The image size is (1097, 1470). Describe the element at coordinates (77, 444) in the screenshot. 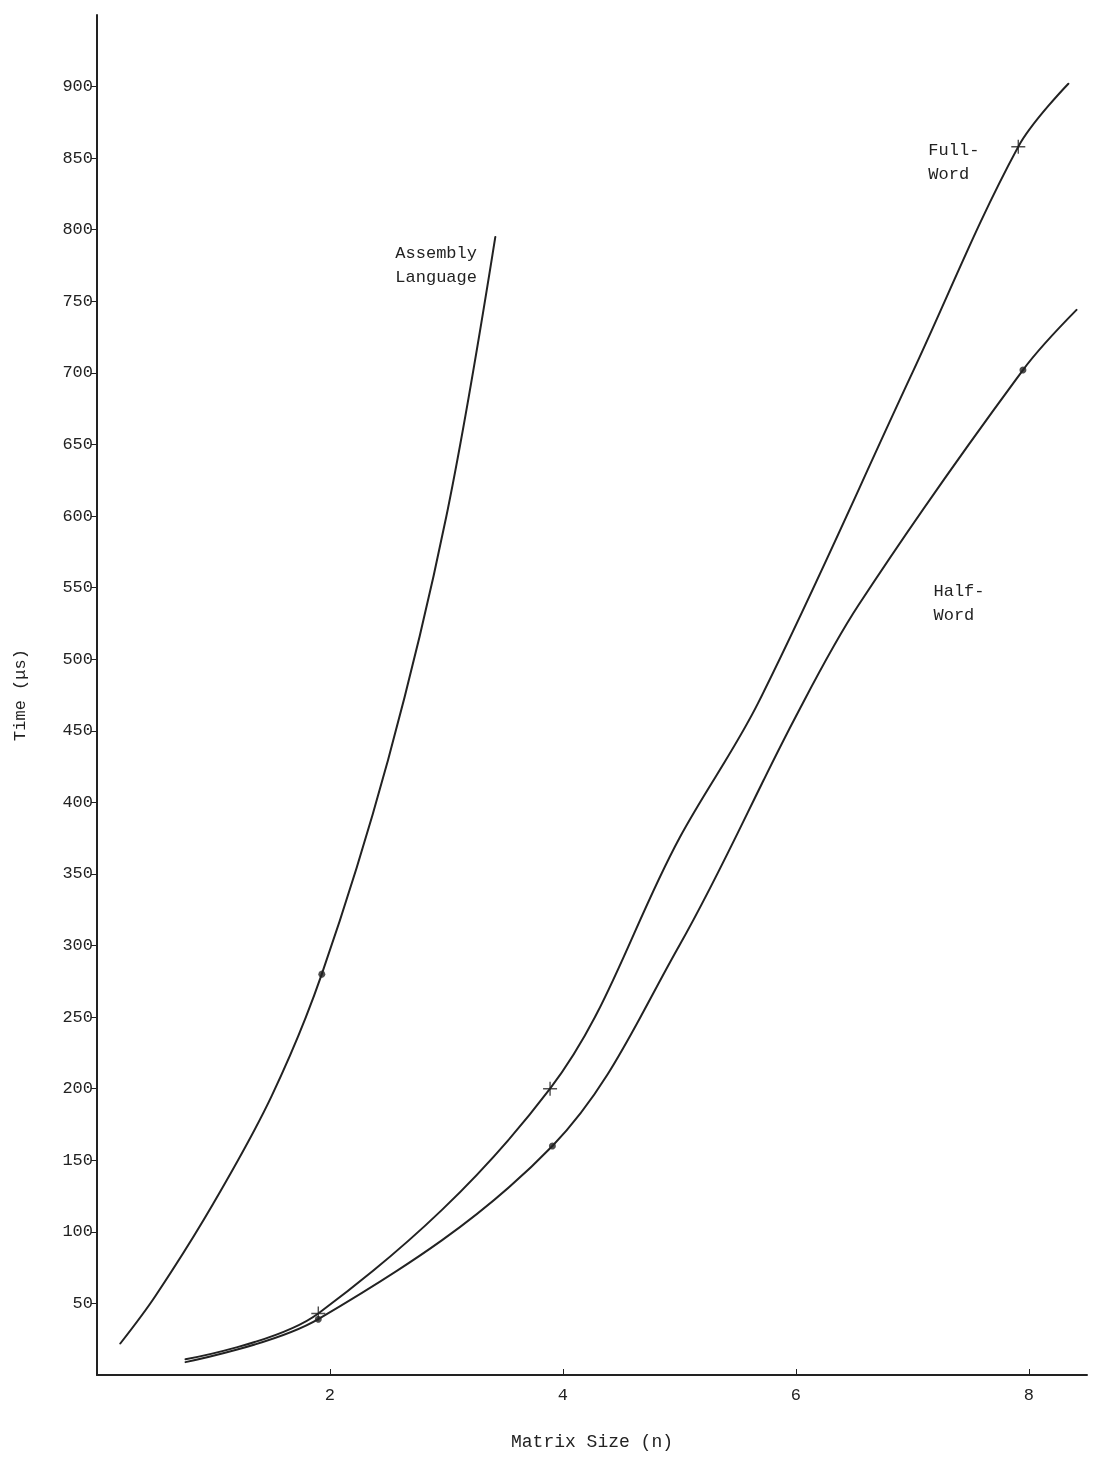

I see `y-tick-label: 650` at that location.